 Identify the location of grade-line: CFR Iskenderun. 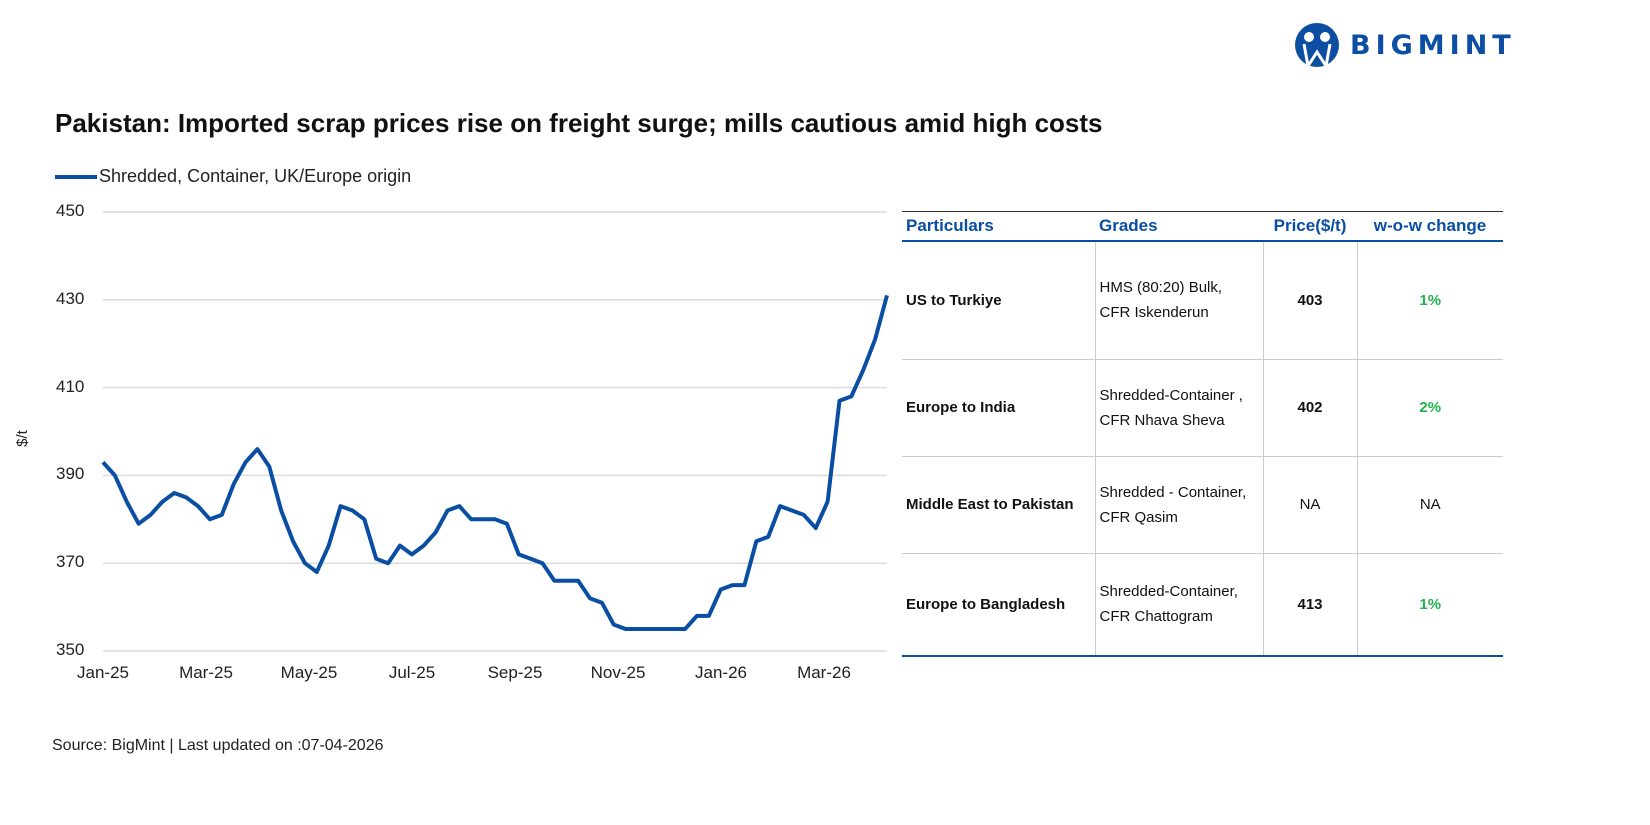
(1154, 313).